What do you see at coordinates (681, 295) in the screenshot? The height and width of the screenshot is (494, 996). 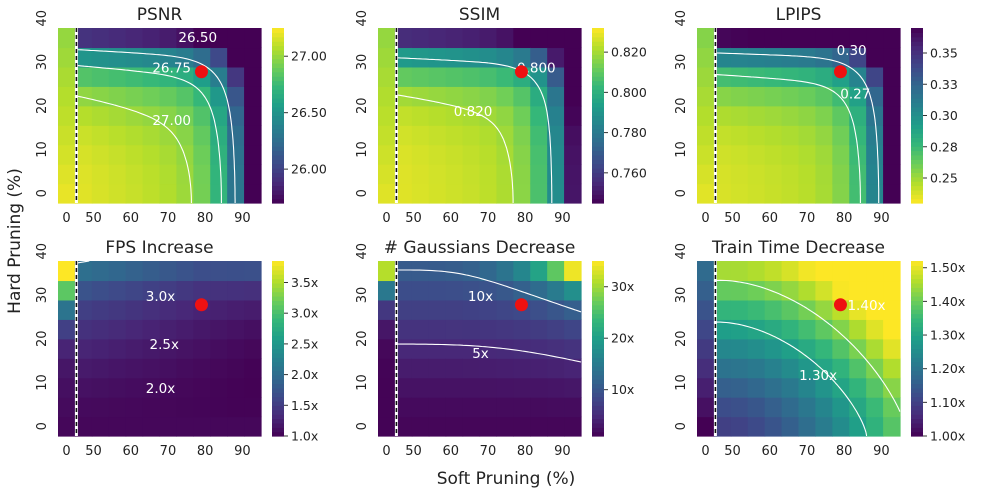 I see `y-tick-label: 30` at bounding box center [681, 295].